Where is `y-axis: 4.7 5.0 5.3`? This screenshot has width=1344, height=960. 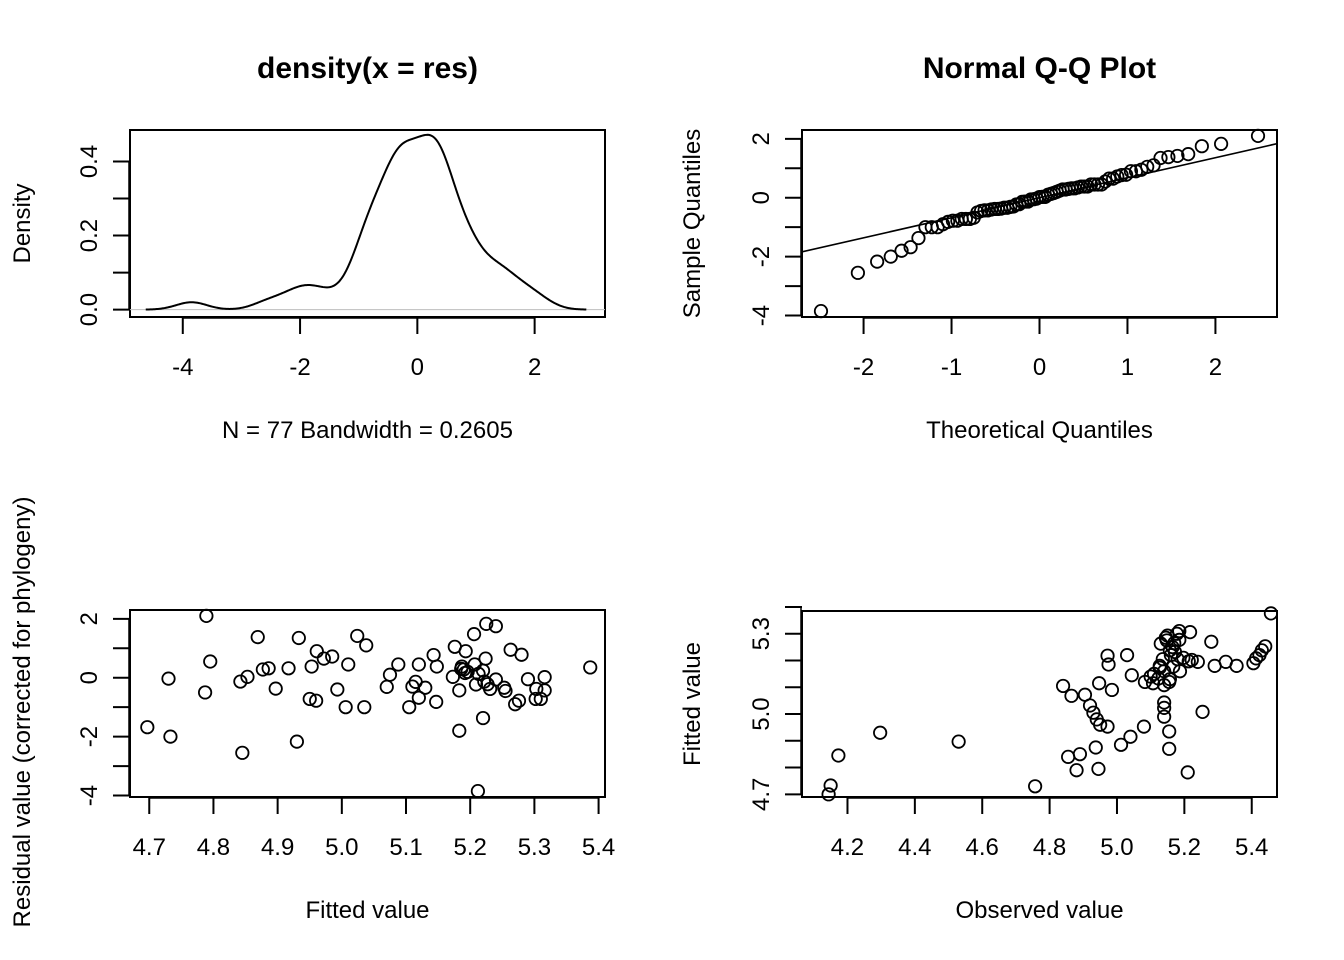
y-axis: 4.7 5.0 5.3 is located at coordinates (775, 708).